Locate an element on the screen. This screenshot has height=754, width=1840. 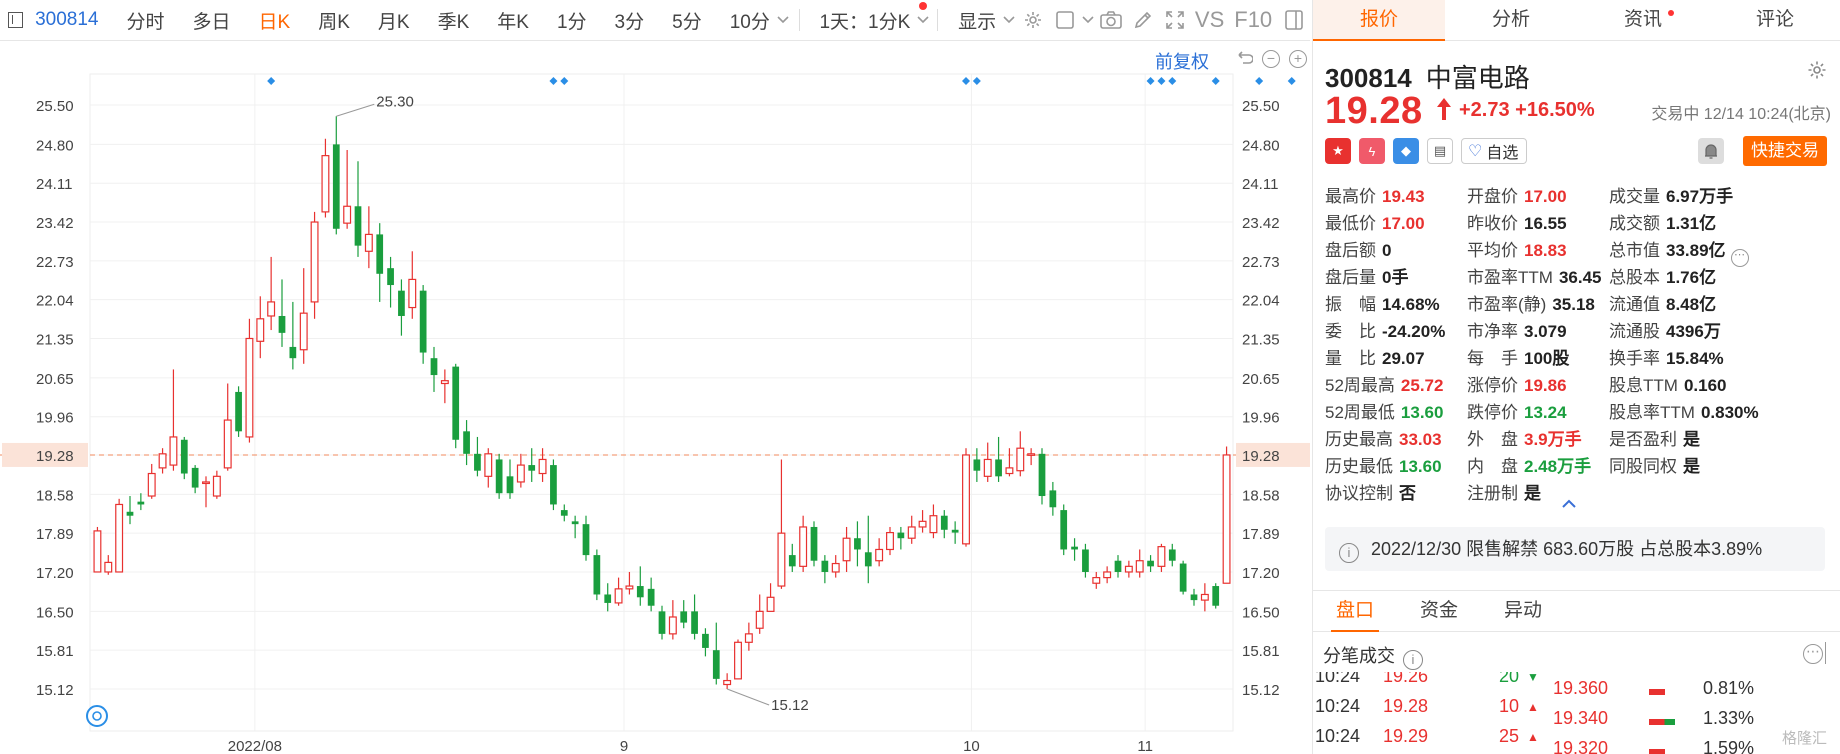
quick-trade-button: 快捷交易 is located at coordinates (1785, 151).